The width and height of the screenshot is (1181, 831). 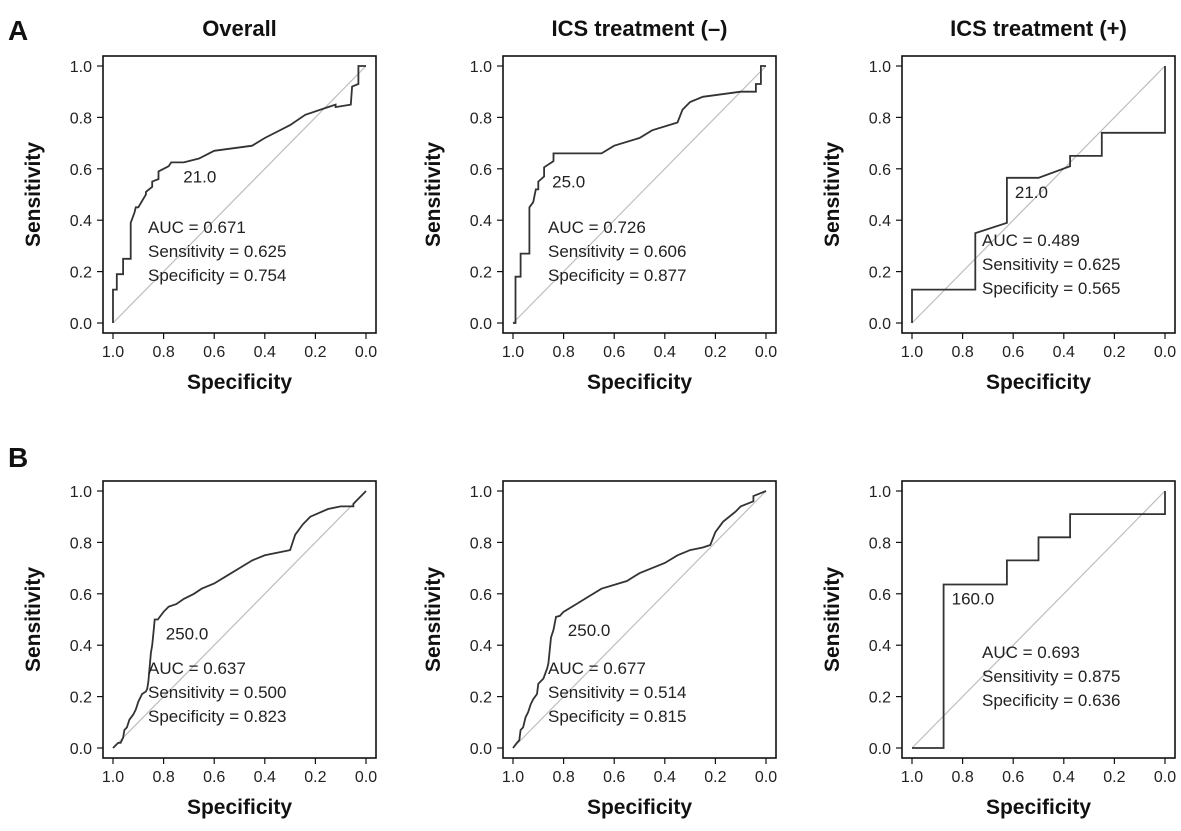 I want to click on panel-6-xtick-label: 1.0, so click(x=912, y=777).